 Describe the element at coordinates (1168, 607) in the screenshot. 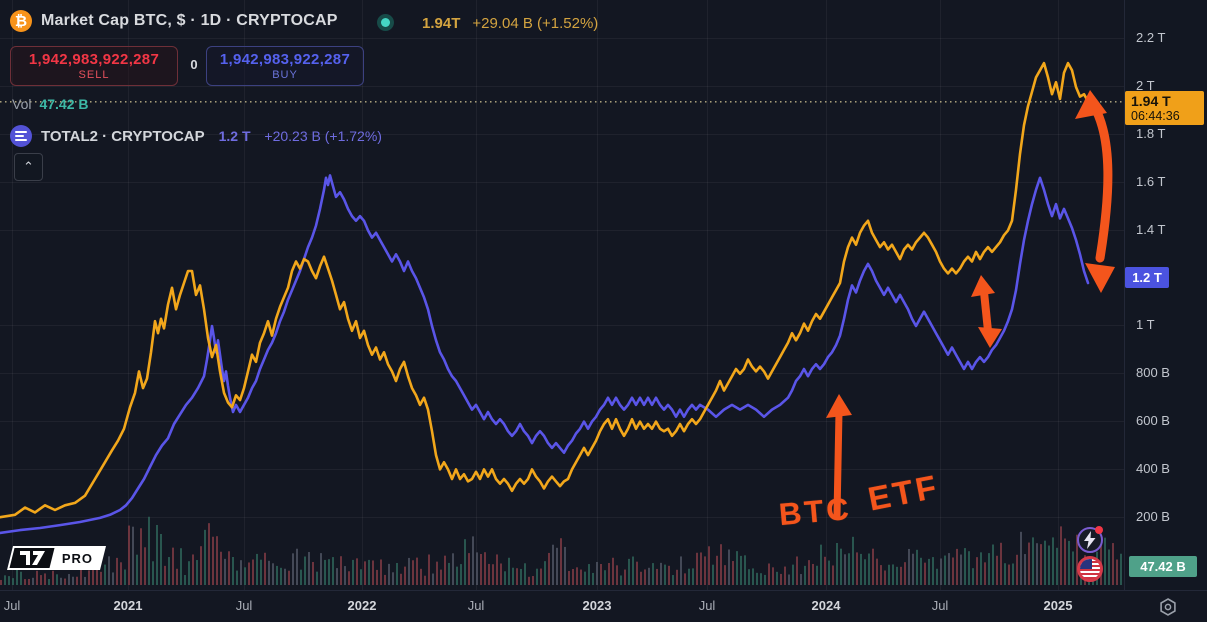

I see `hexagon-settings-icon` at that location.